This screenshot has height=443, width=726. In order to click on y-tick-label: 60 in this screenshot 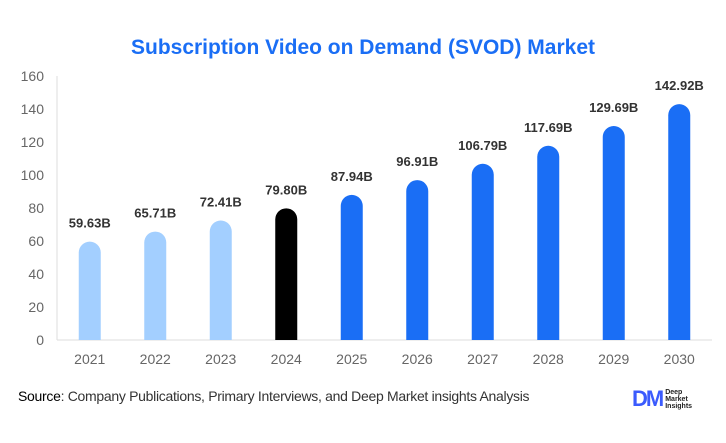, I will do `click(36, 241)`.